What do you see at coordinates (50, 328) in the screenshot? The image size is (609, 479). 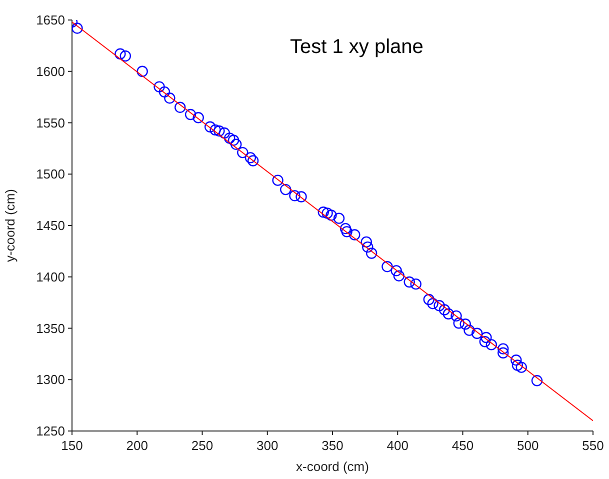 I see `y-tick-label: 1350` at bounding box center [50, 328].